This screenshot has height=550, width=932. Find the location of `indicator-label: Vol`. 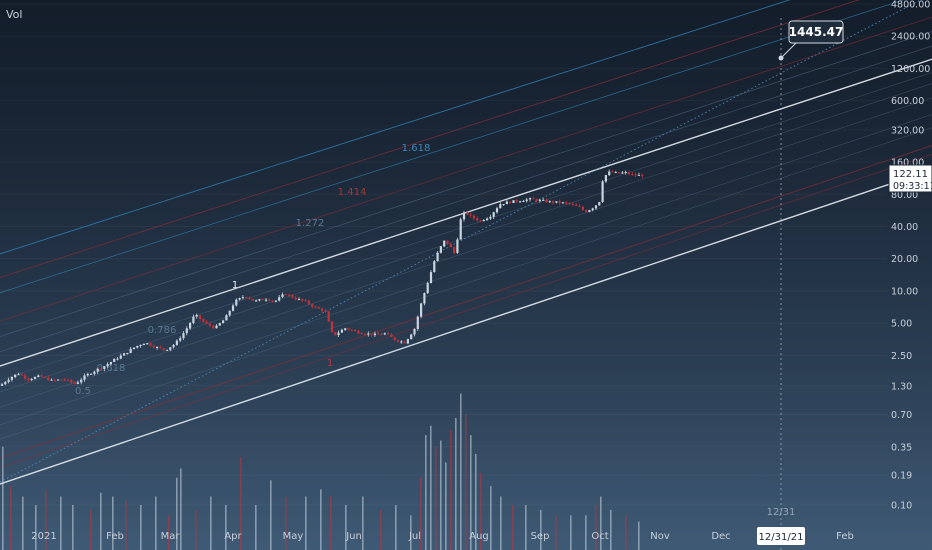

indicator-label: Vol is located at coordinates (14, 14).